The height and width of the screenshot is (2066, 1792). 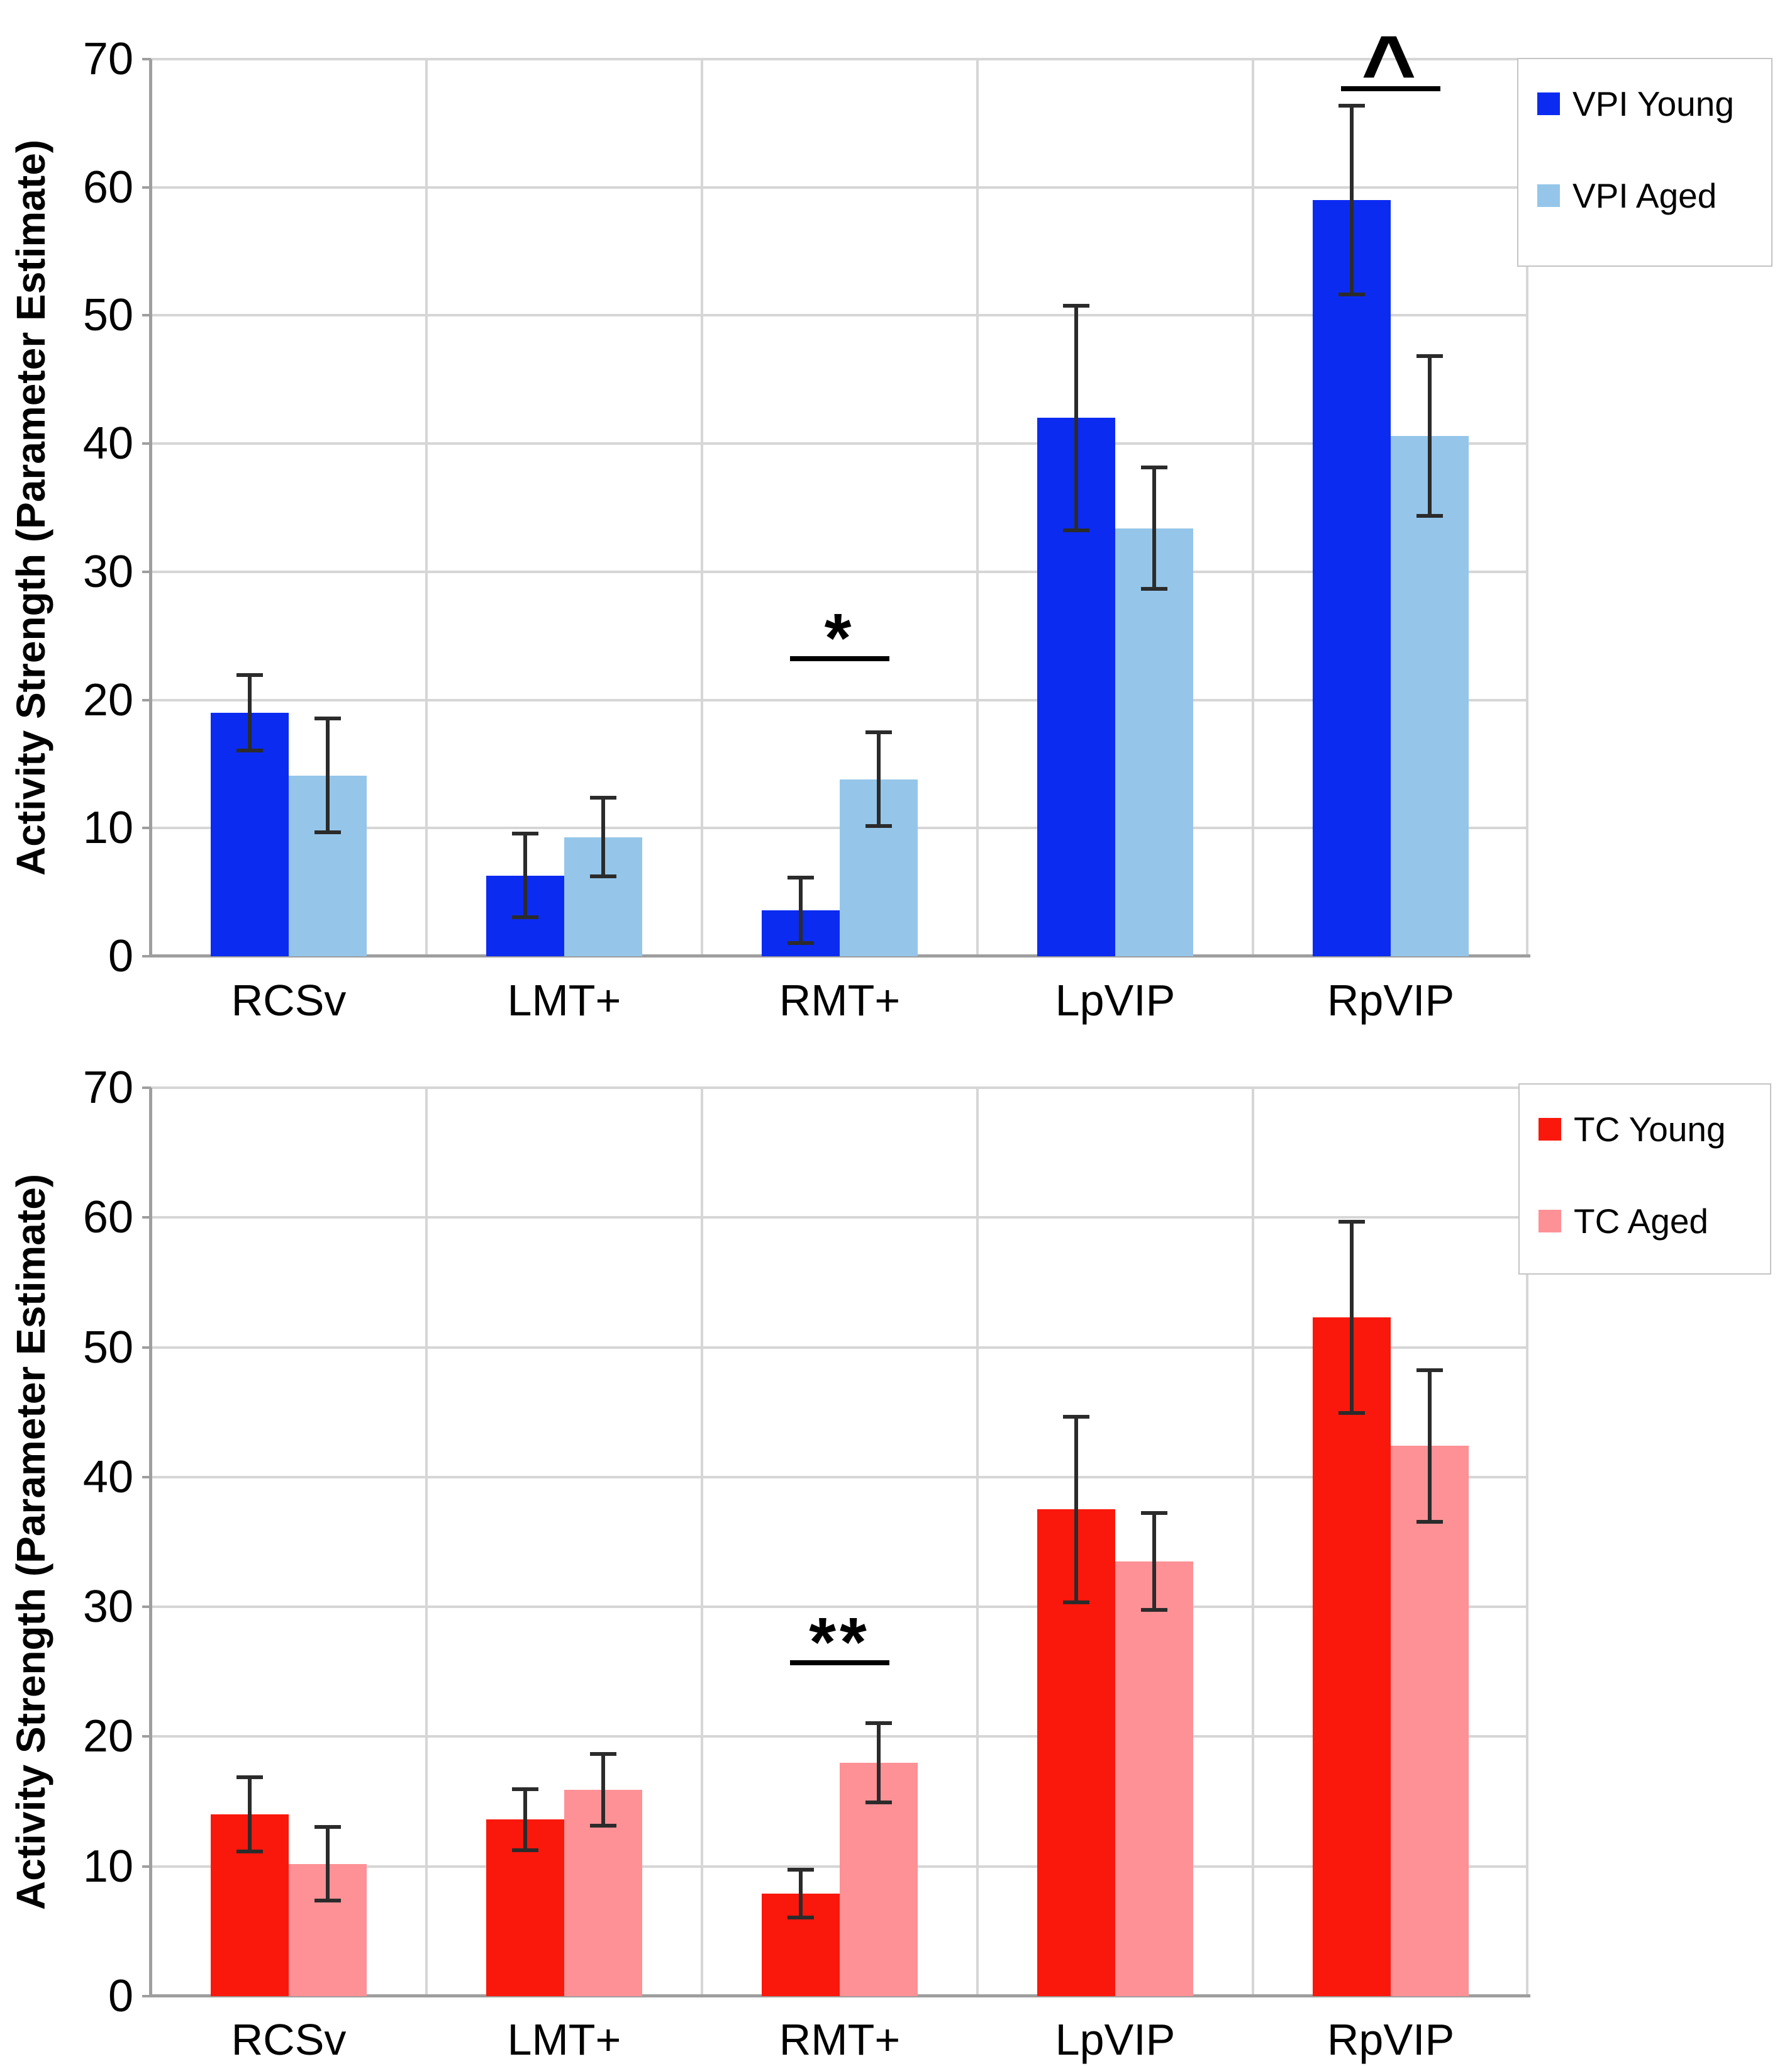 I want to click on error-cap-bottom-tc-young-lmt, so click(x=525, y=1850).